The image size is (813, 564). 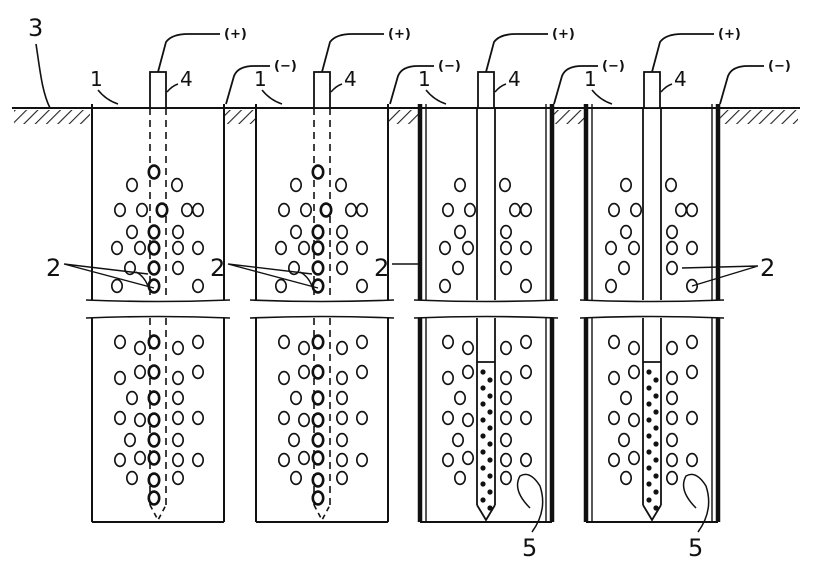 What do you see at coordinates (514, 79) in the screenshot?
I see `label-4: 4` at bounding box center [514, 79].